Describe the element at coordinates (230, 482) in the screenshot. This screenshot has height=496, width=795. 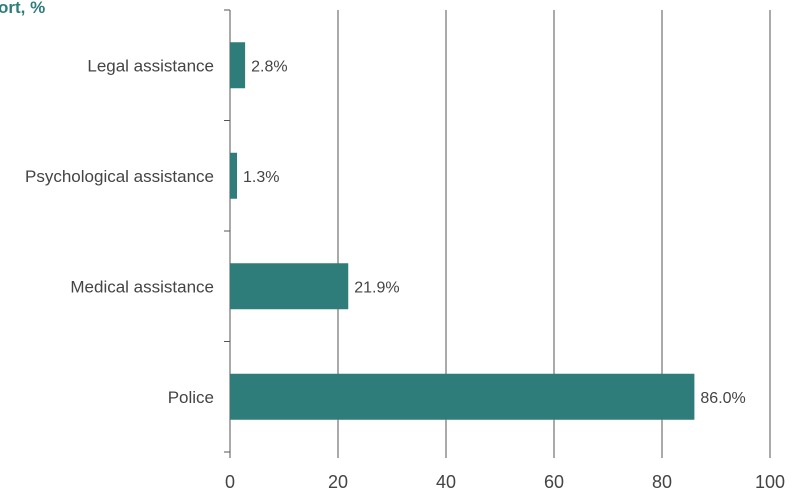
I see `x-tick-label: 0` at that location.